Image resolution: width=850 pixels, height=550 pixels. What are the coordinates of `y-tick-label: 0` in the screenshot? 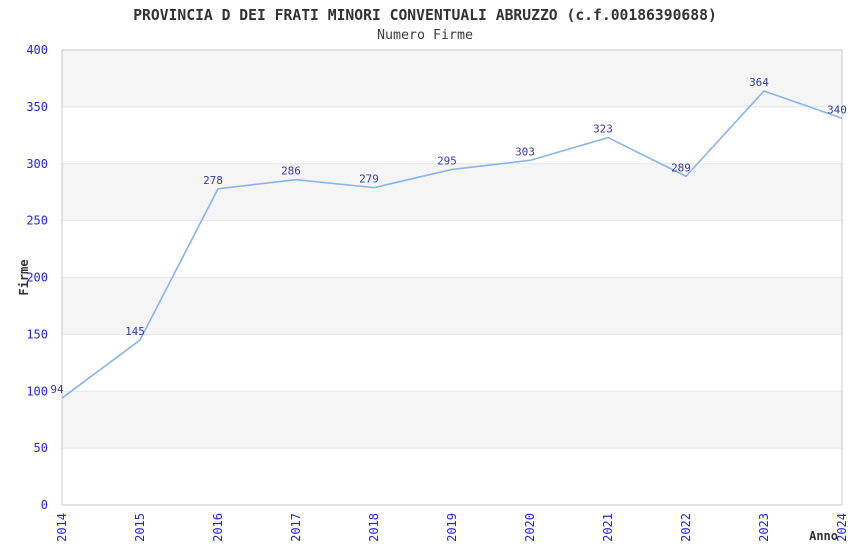 It's located at (44, 505).